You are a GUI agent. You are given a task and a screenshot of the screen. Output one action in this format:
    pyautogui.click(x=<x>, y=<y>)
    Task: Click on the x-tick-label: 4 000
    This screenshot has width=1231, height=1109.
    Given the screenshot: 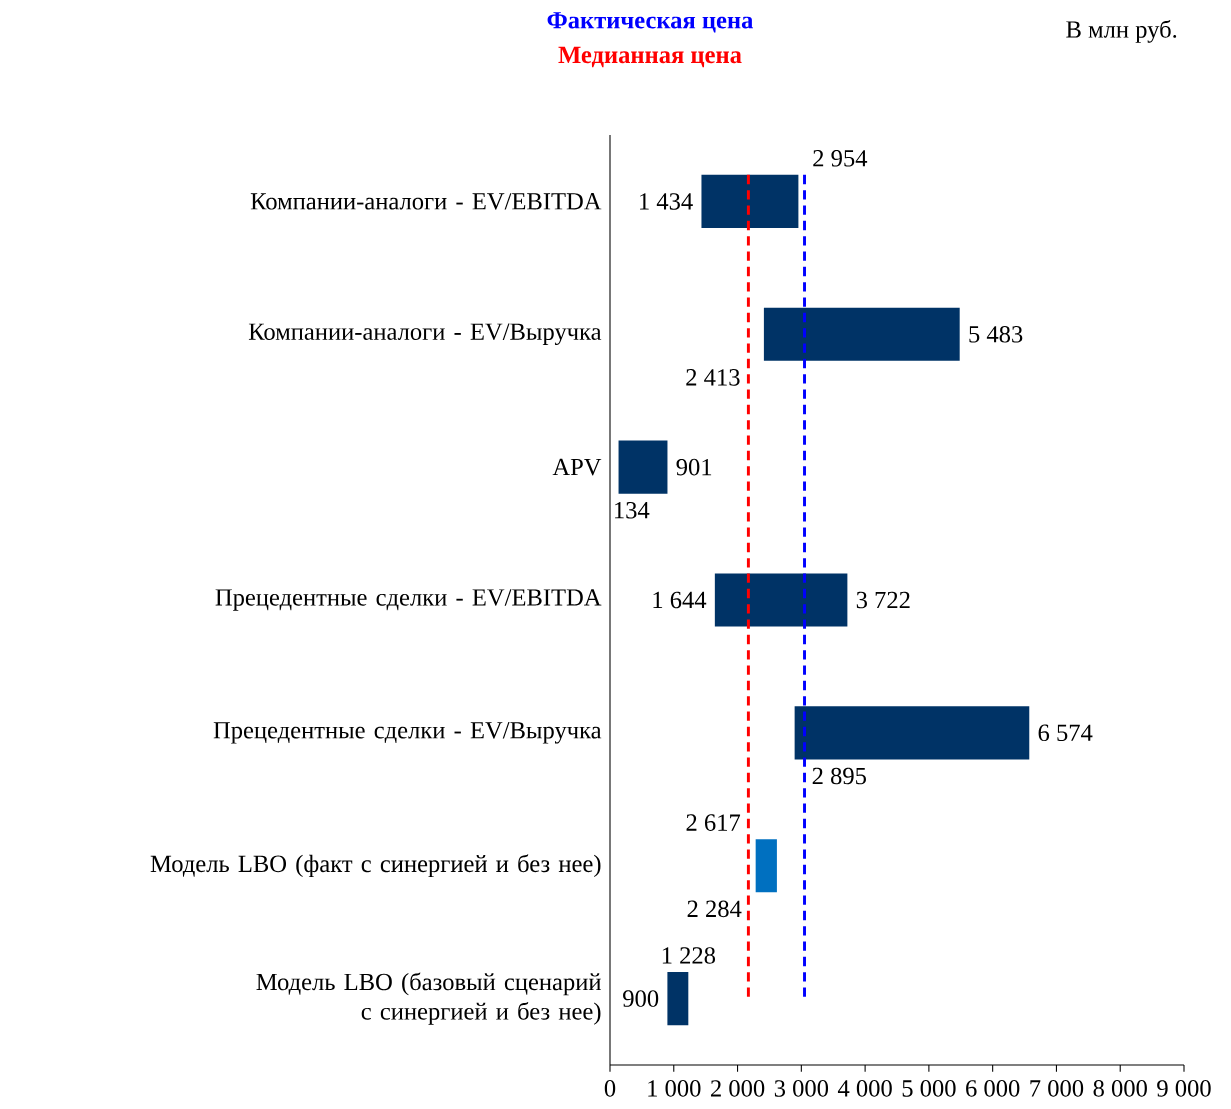 What is the action you would take?
    pyautogui.click(x=864, y=1088)
    